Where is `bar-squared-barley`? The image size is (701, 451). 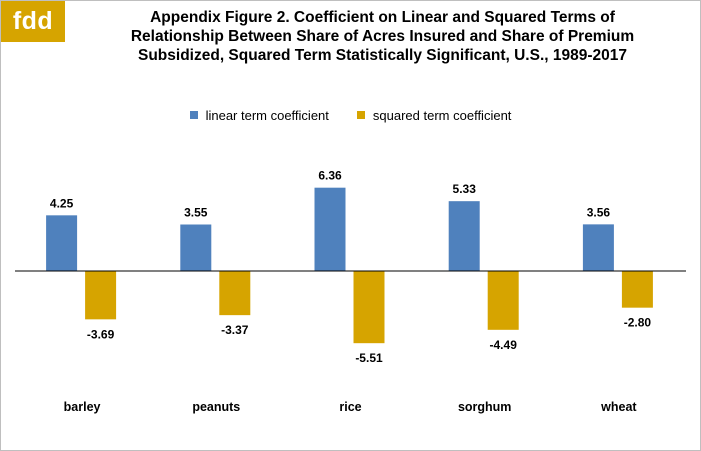 bar-squared-barley is located at coordinates (101, 295).